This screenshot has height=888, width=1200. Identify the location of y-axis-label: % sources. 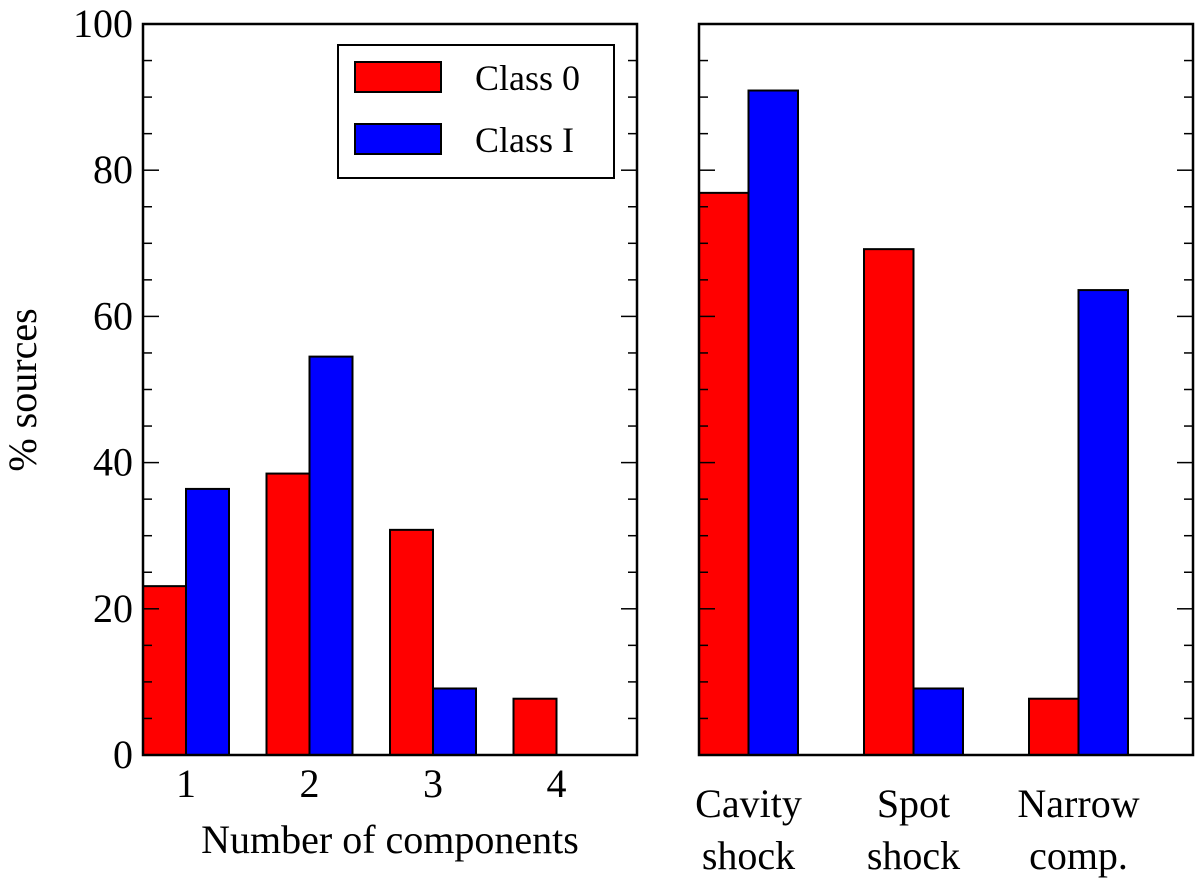
(22, 389).